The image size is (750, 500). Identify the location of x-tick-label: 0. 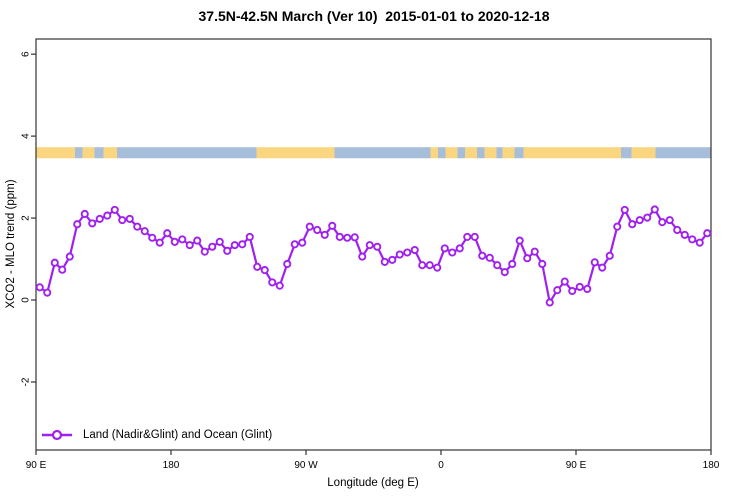
(441, 465).